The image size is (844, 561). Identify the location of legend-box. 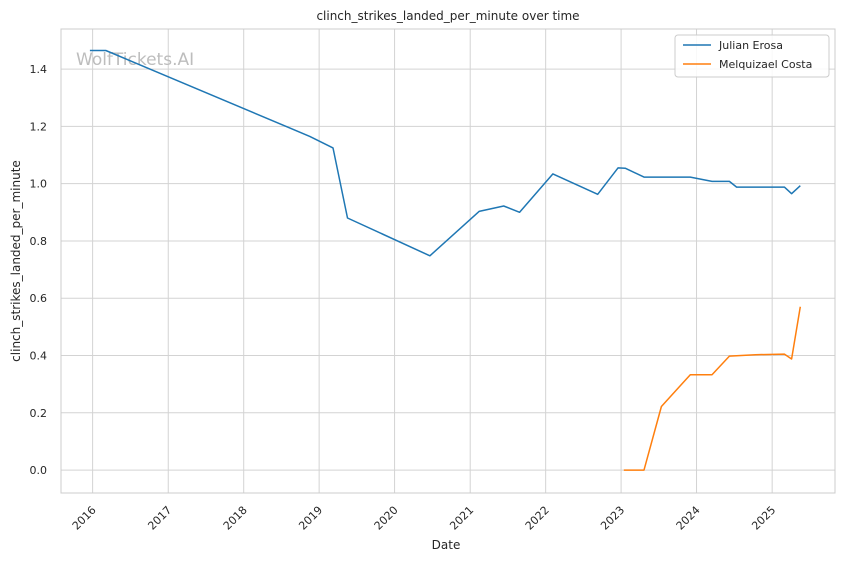
(752, 56).